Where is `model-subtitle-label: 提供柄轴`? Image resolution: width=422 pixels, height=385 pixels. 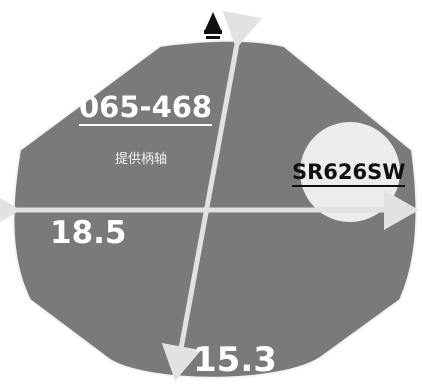 model-subtitle-label: 提供柄轴 is located at coordinates (141, 159).